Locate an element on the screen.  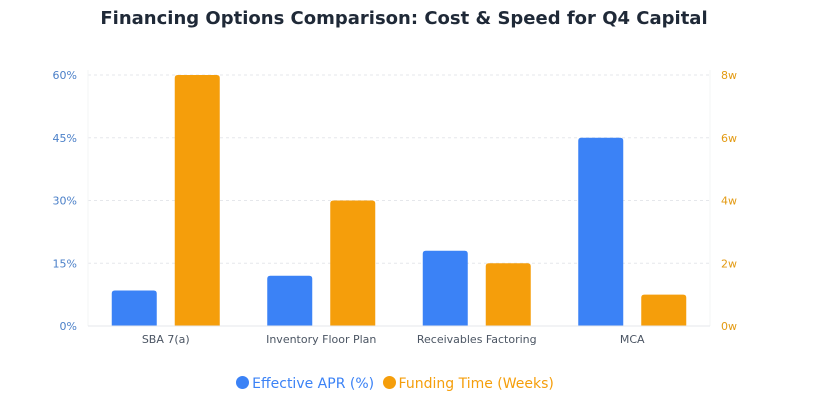
legend-swatch-apr is located at coordinates (243, 382).